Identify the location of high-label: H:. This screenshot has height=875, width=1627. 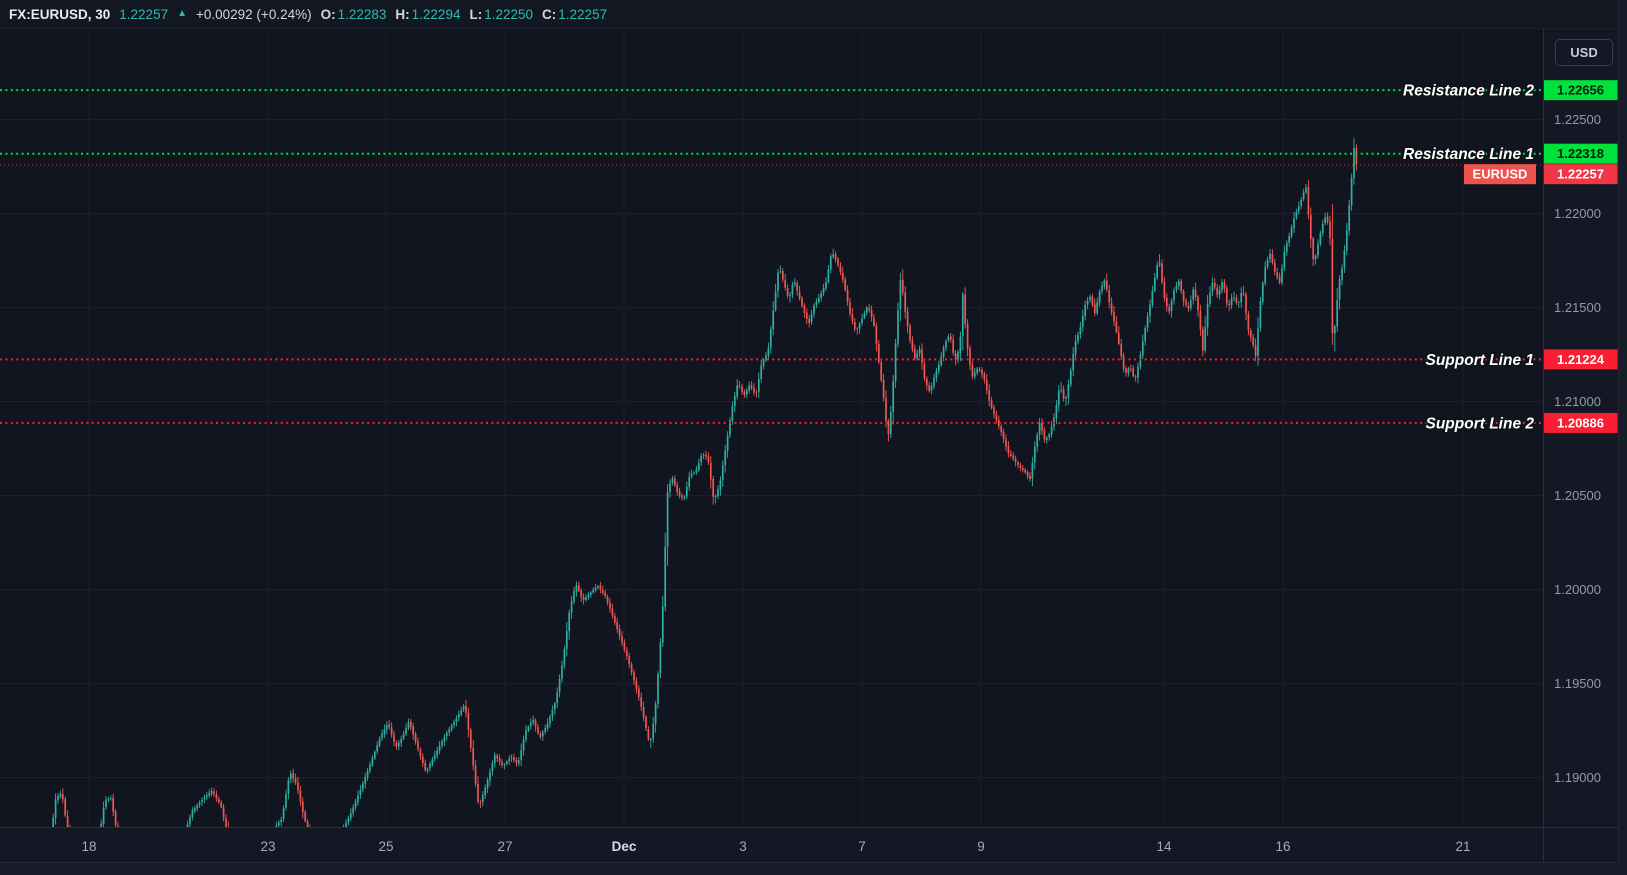
(402, 14).